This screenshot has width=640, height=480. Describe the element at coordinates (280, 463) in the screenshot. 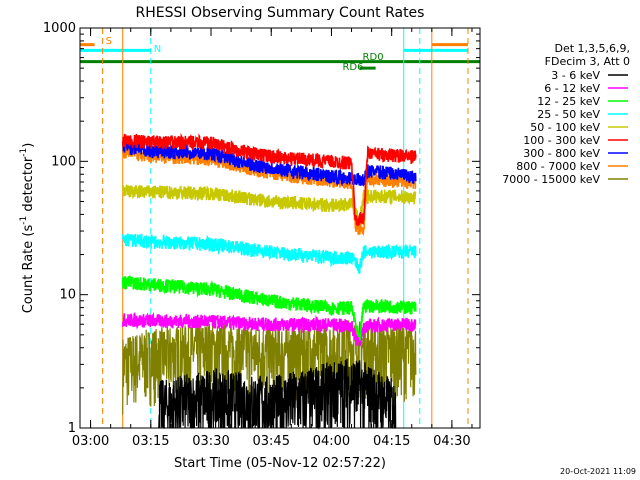

I see `x-axis-label: Start Time (05-Nov-12 02:57:22)` at that location.